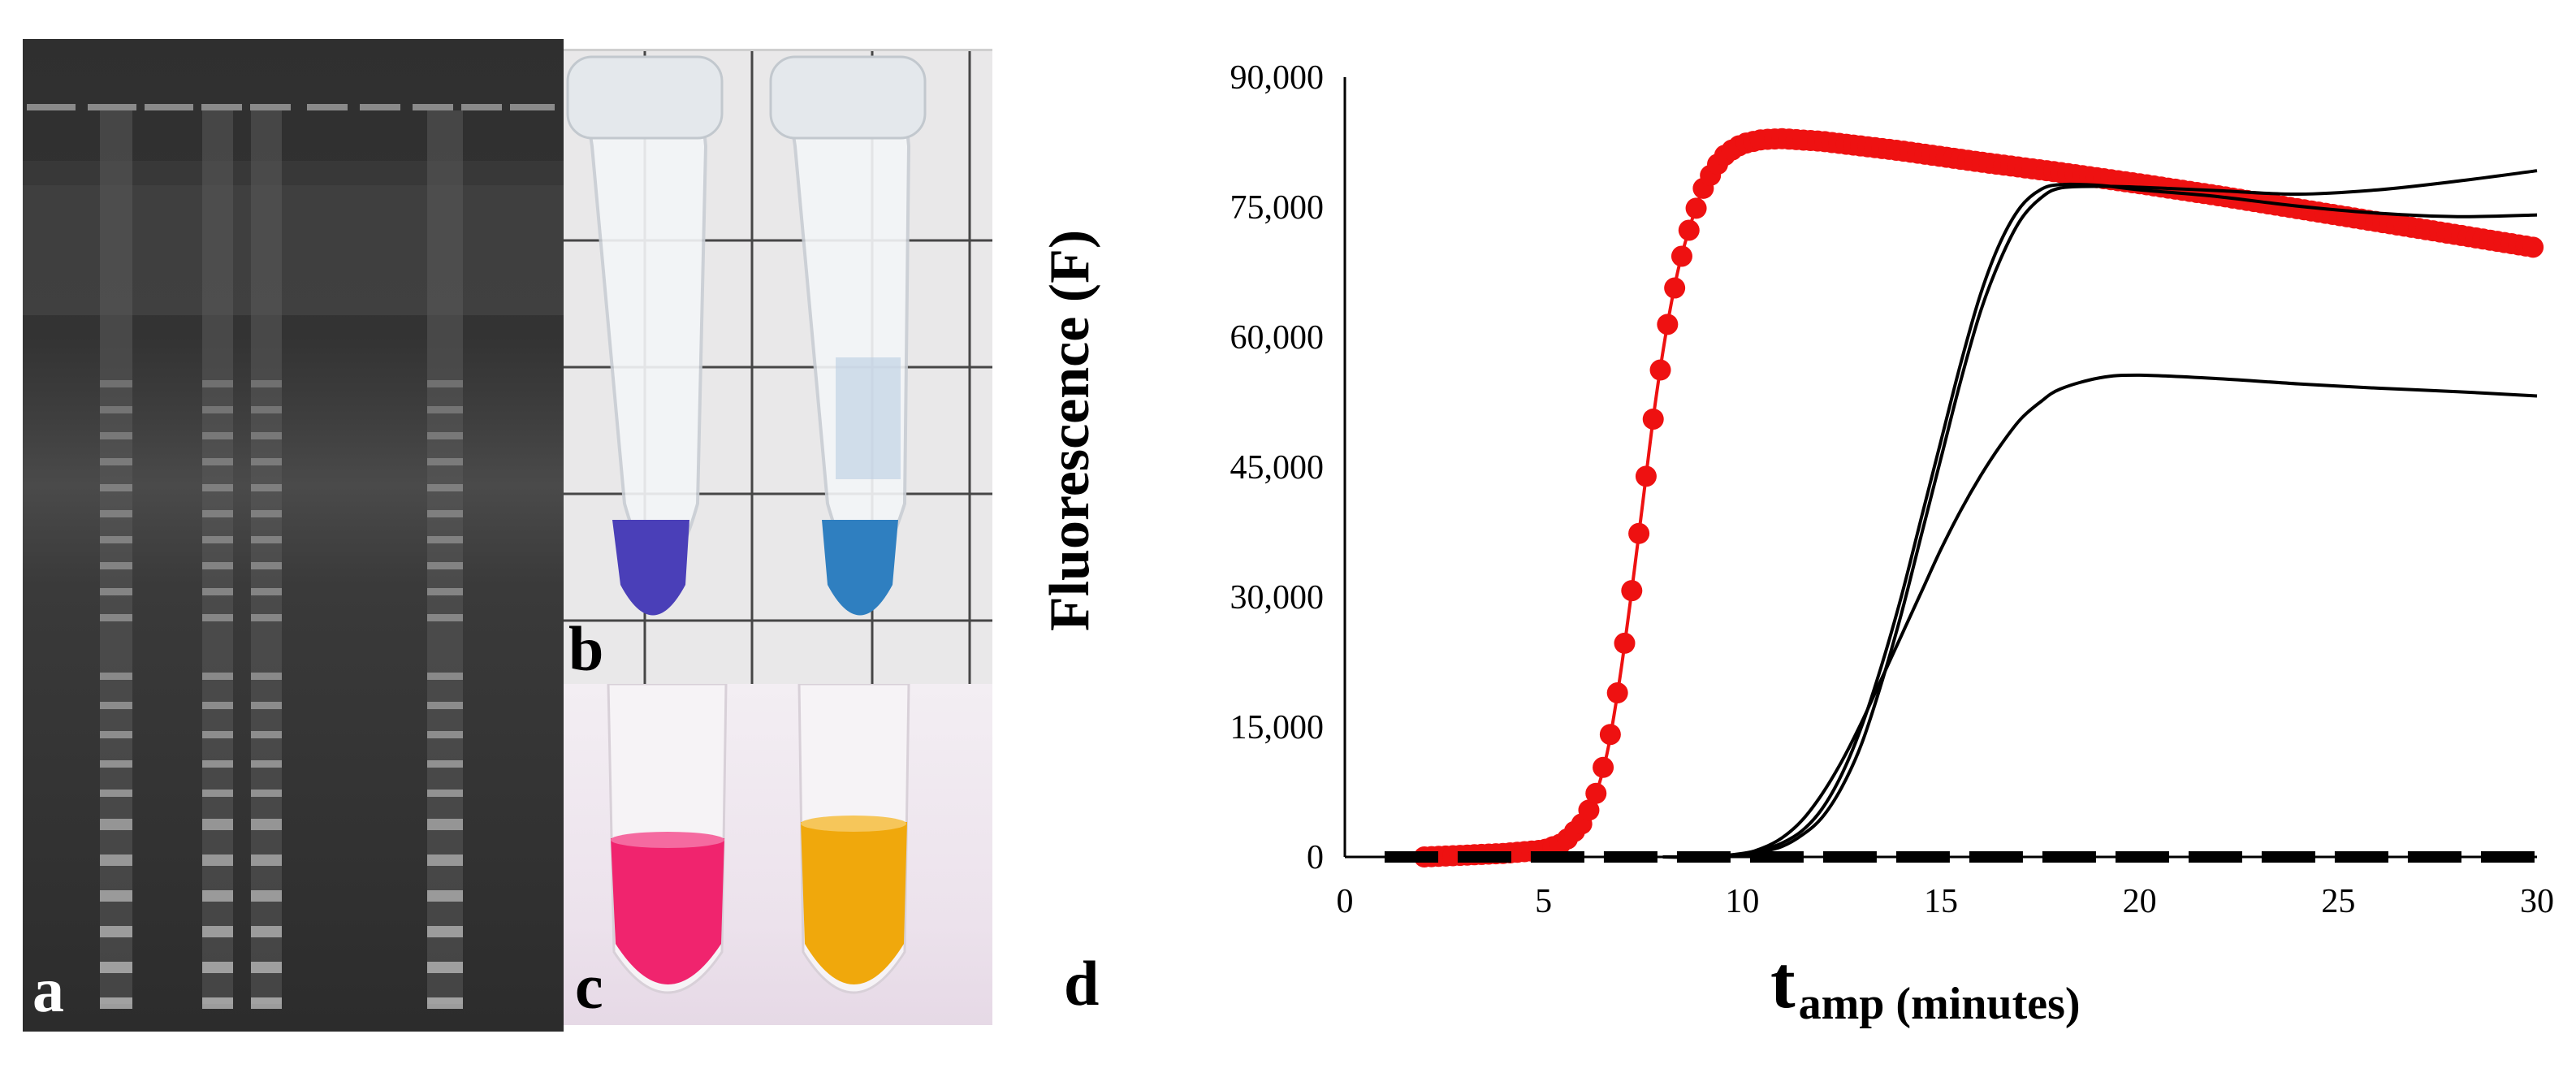  I want to click on x-axis-label: t amp (minutes), so click(1925, 985).